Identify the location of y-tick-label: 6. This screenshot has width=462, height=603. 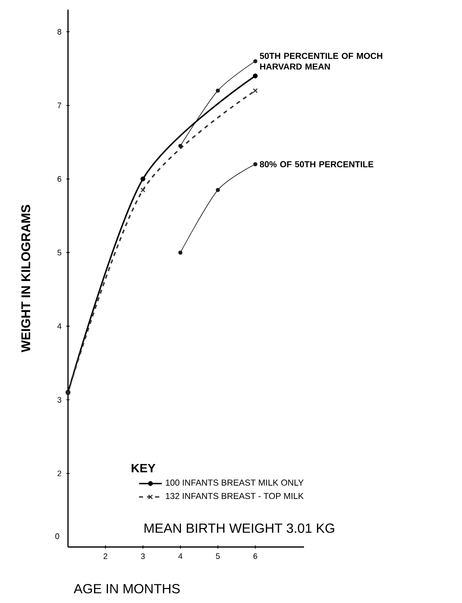
(60, 179).